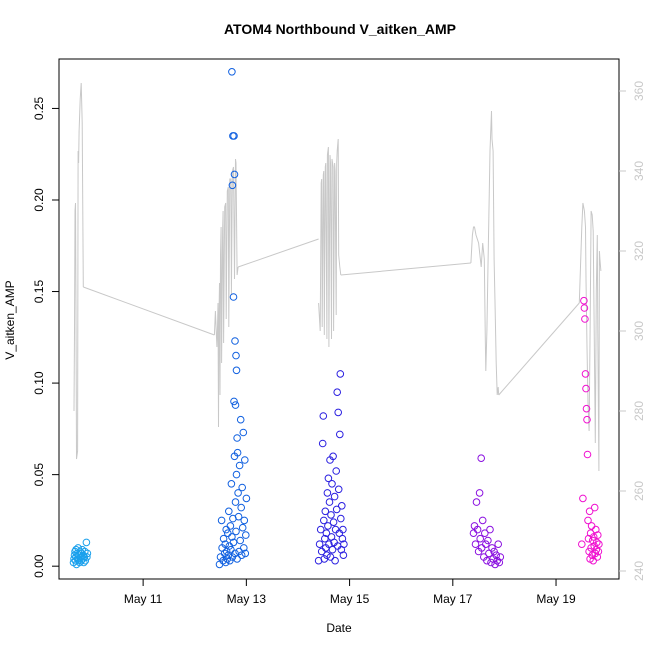  Describe the element at coordinates (639, 491) in the screenshot. I see `y2-tick-label-1: 260` at that location.